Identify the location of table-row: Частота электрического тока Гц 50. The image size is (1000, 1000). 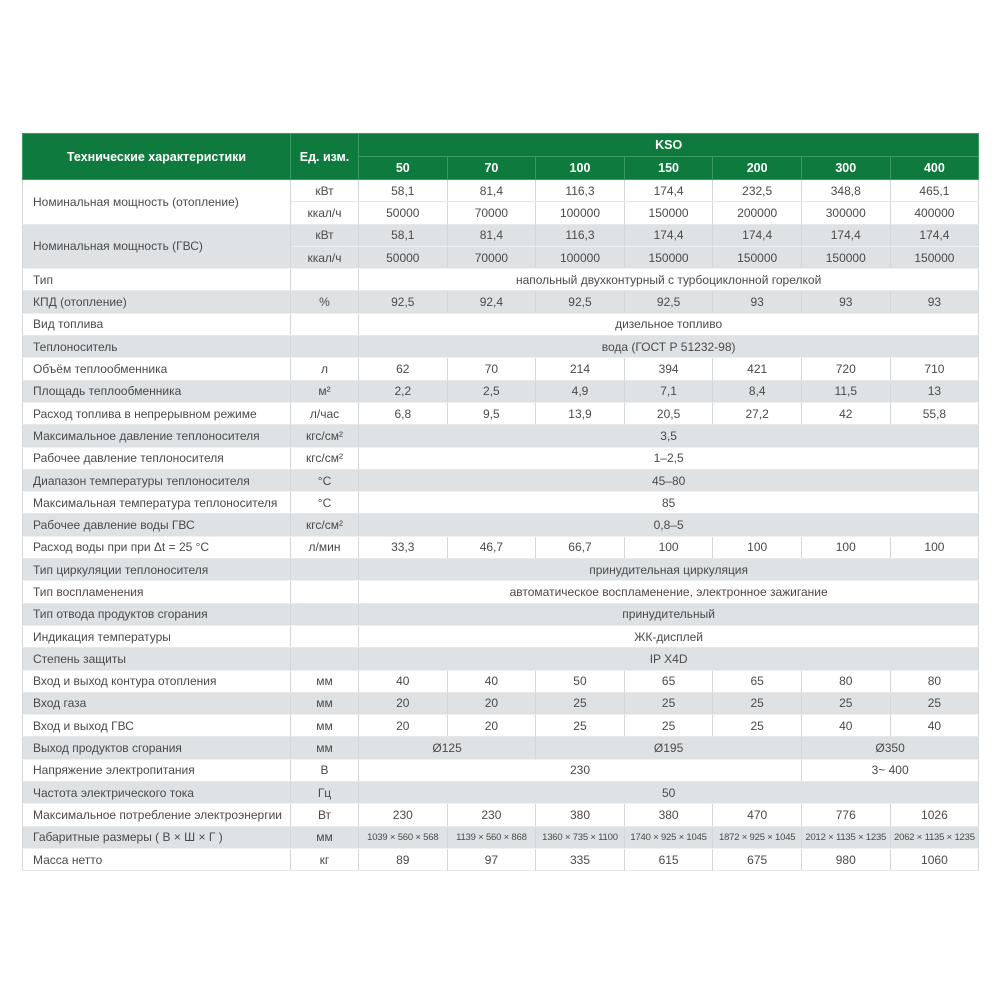
(501, 793).